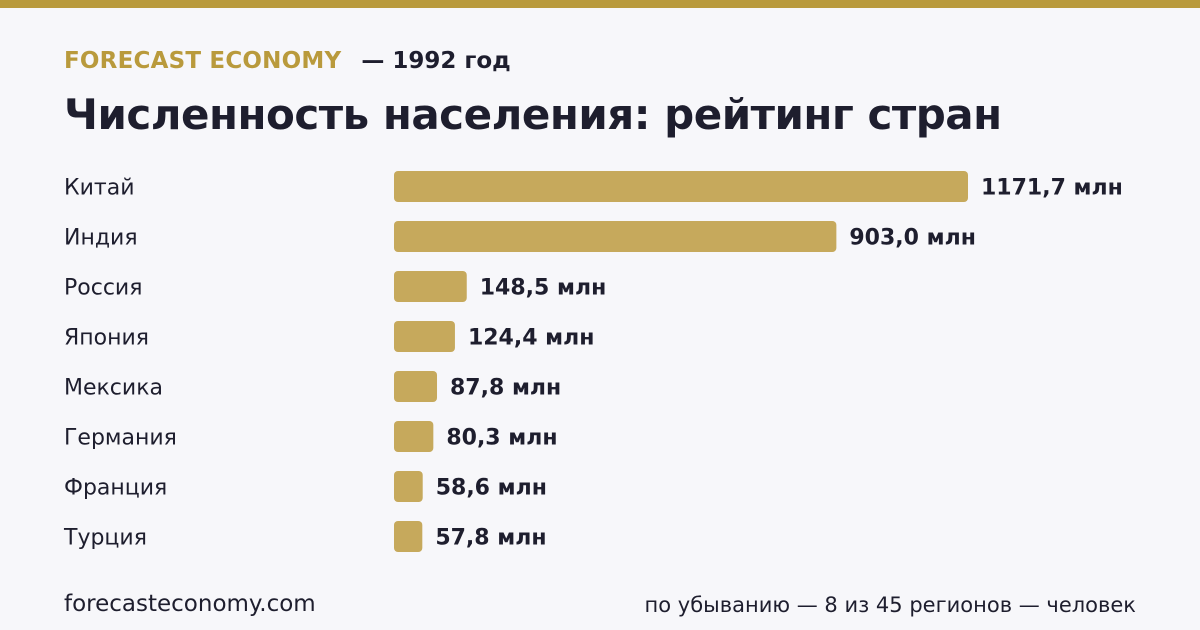  I want to click on page-title: Численность населения: рейтинг стран, so click(533, 114).